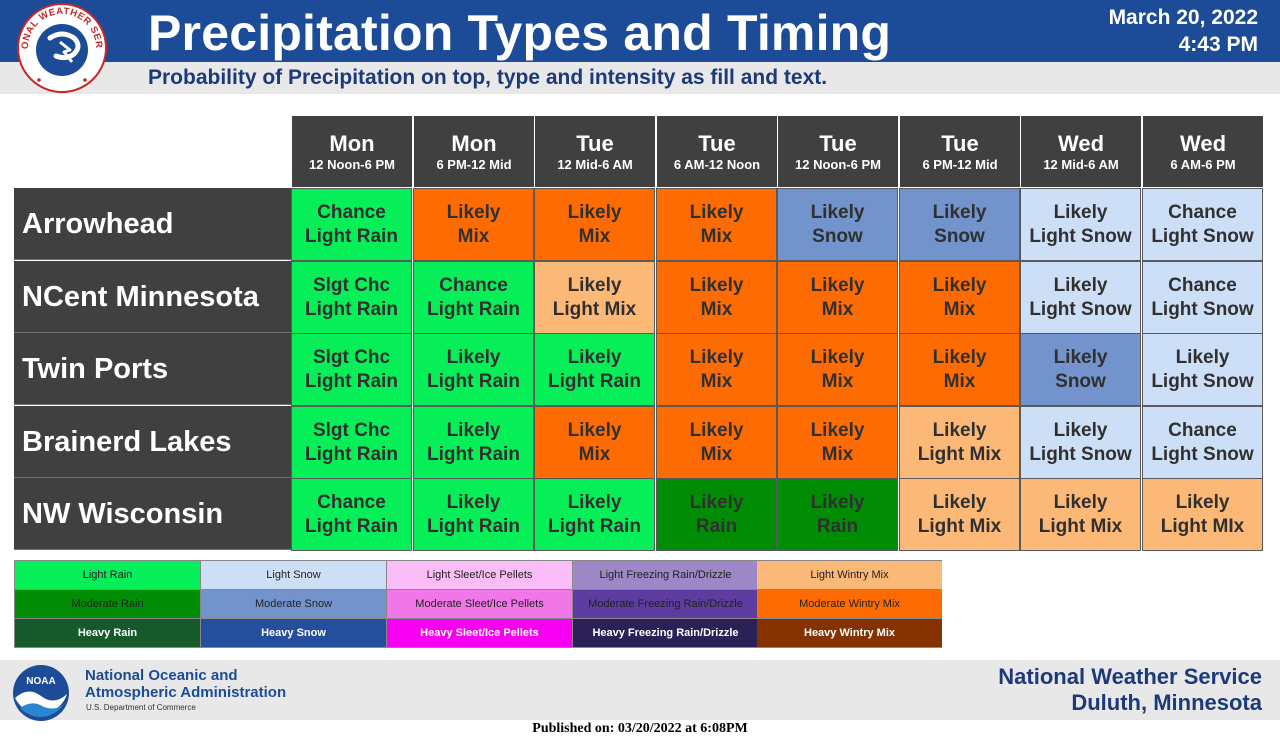 This screenshot has height=740, width=1280. What do you see at coordinates (1202, 514) in the screenshot?
I see `forecast-cell: Likely Light MIx` at bounding box center [1202, 514].